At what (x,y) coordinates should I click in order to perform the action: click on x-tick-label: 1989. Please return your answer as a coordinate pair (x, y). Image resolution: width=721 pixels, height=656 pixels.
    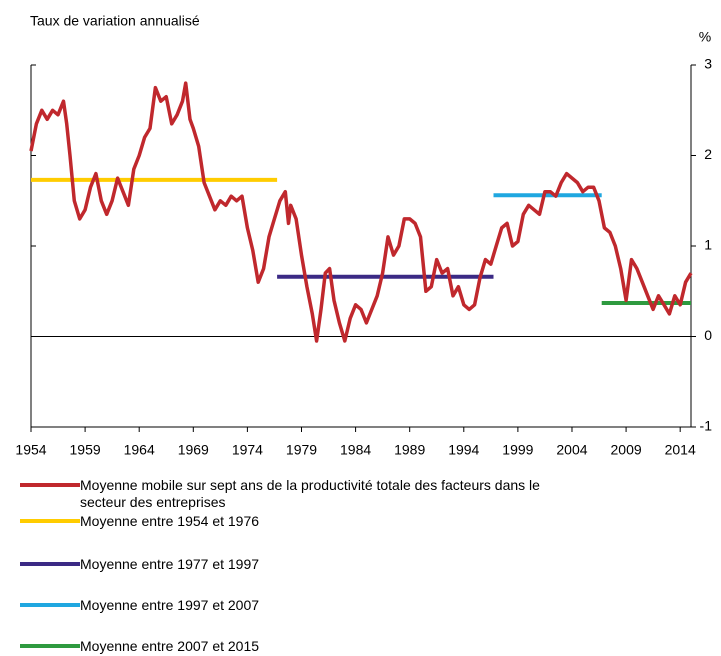
    Looking at the image, I should click on (409, 450).